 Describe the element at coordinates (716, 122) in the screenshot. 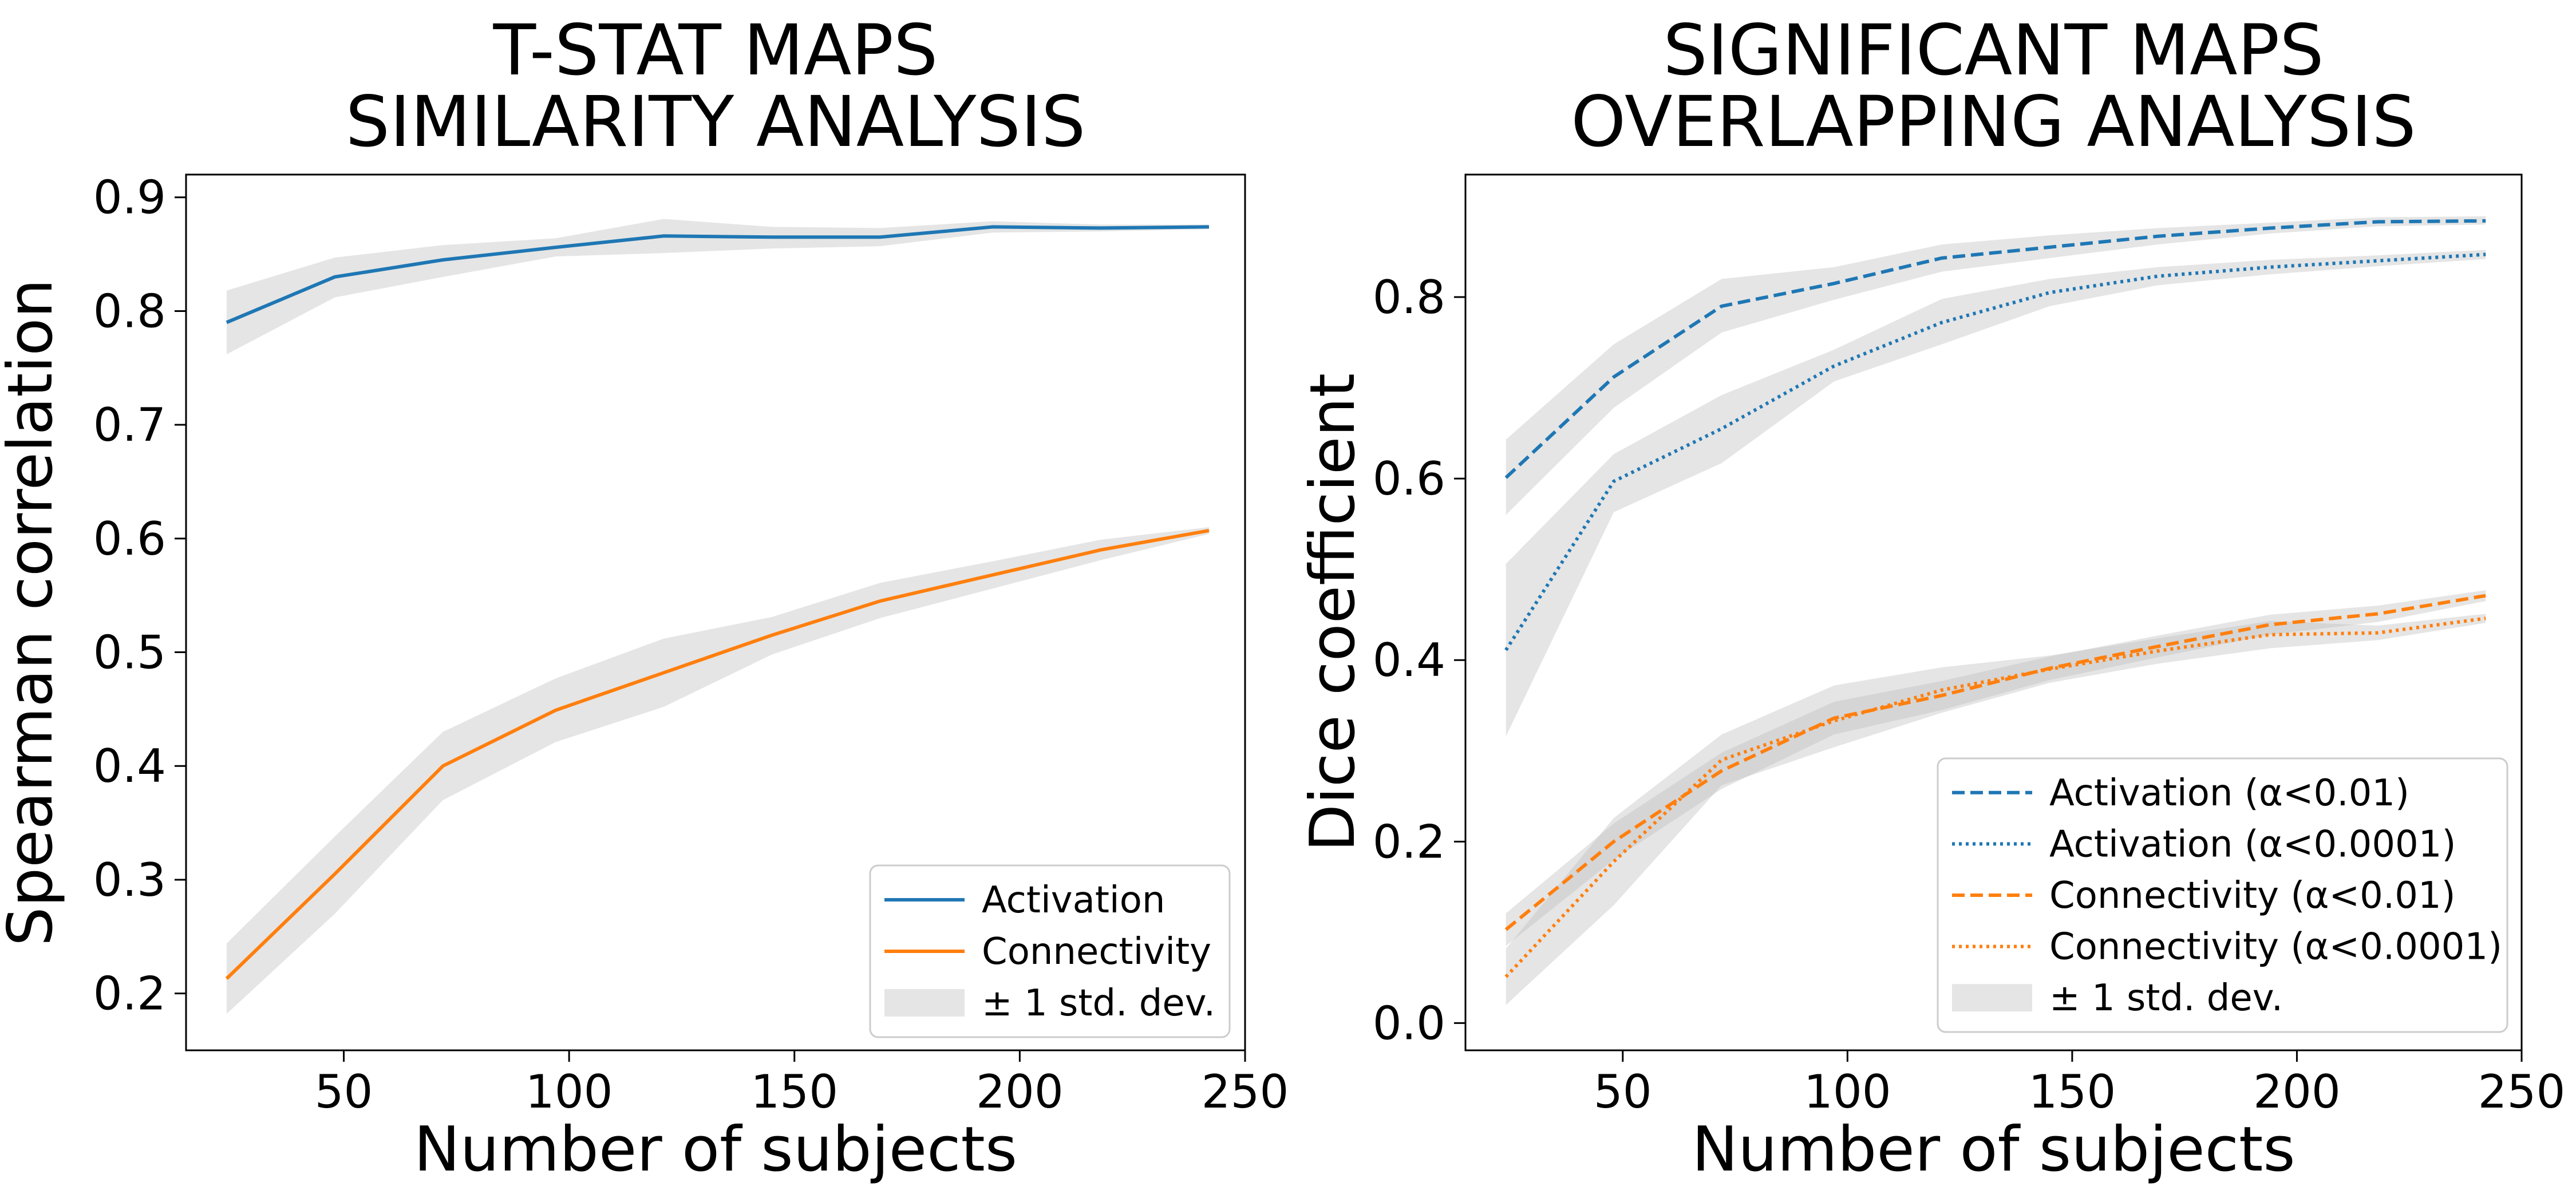

I see `chart-title-line: SIMILARITY ANALYSIS` at that location.